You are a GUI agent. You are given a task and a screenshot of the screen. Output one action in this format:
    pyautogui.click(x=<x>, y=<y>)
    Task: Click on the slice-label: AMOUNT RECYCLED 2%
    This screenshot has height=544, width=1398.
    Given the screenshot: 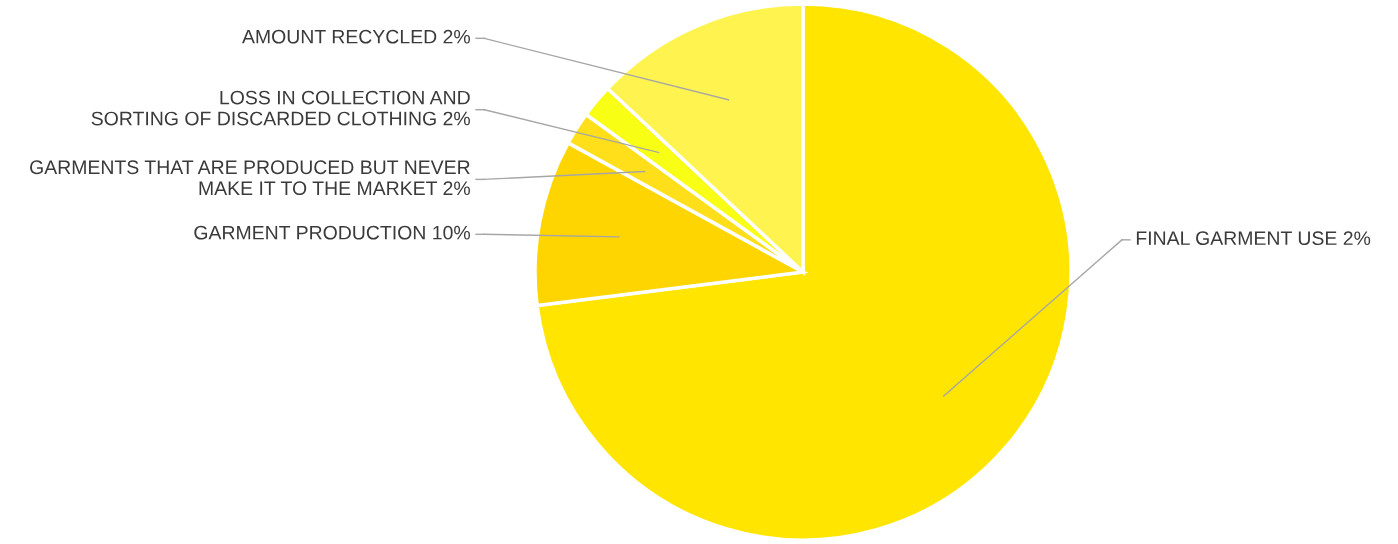 What is the action you would take?
    pyautogui.click(x=356, y=36)
    